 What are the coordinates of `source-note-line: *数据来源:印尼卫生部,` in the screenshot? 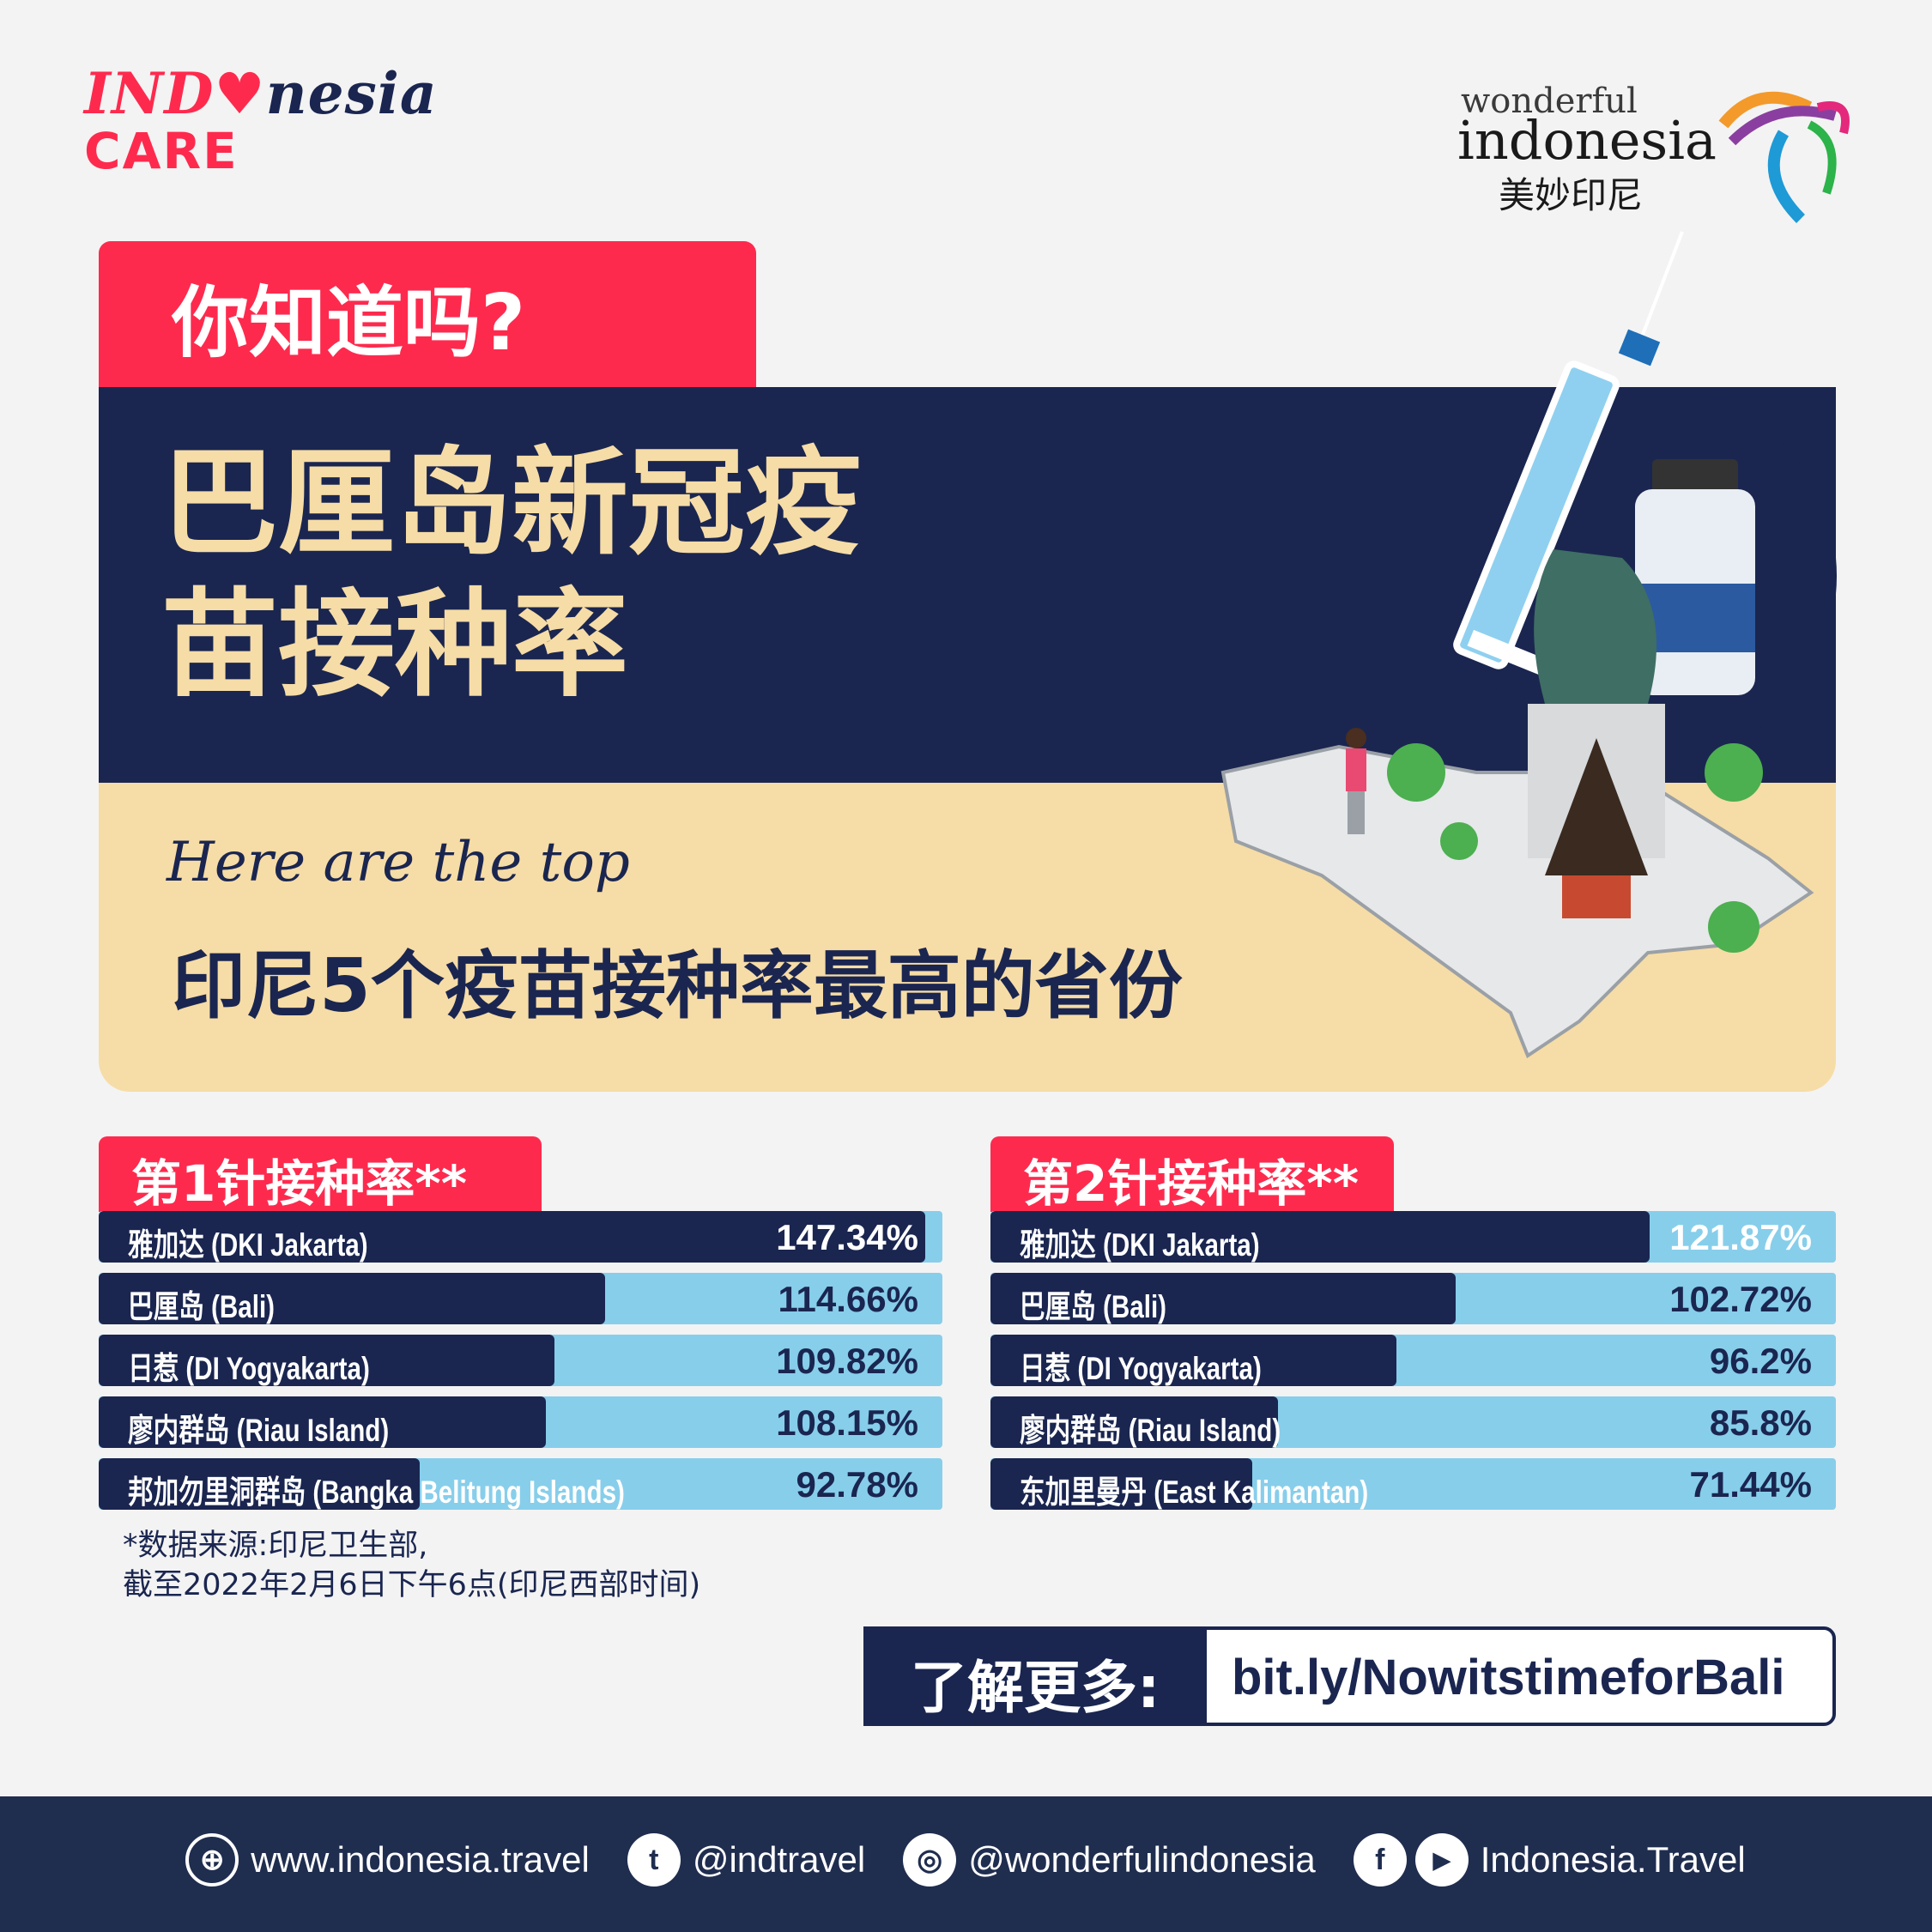 It's located at (275, 1546).